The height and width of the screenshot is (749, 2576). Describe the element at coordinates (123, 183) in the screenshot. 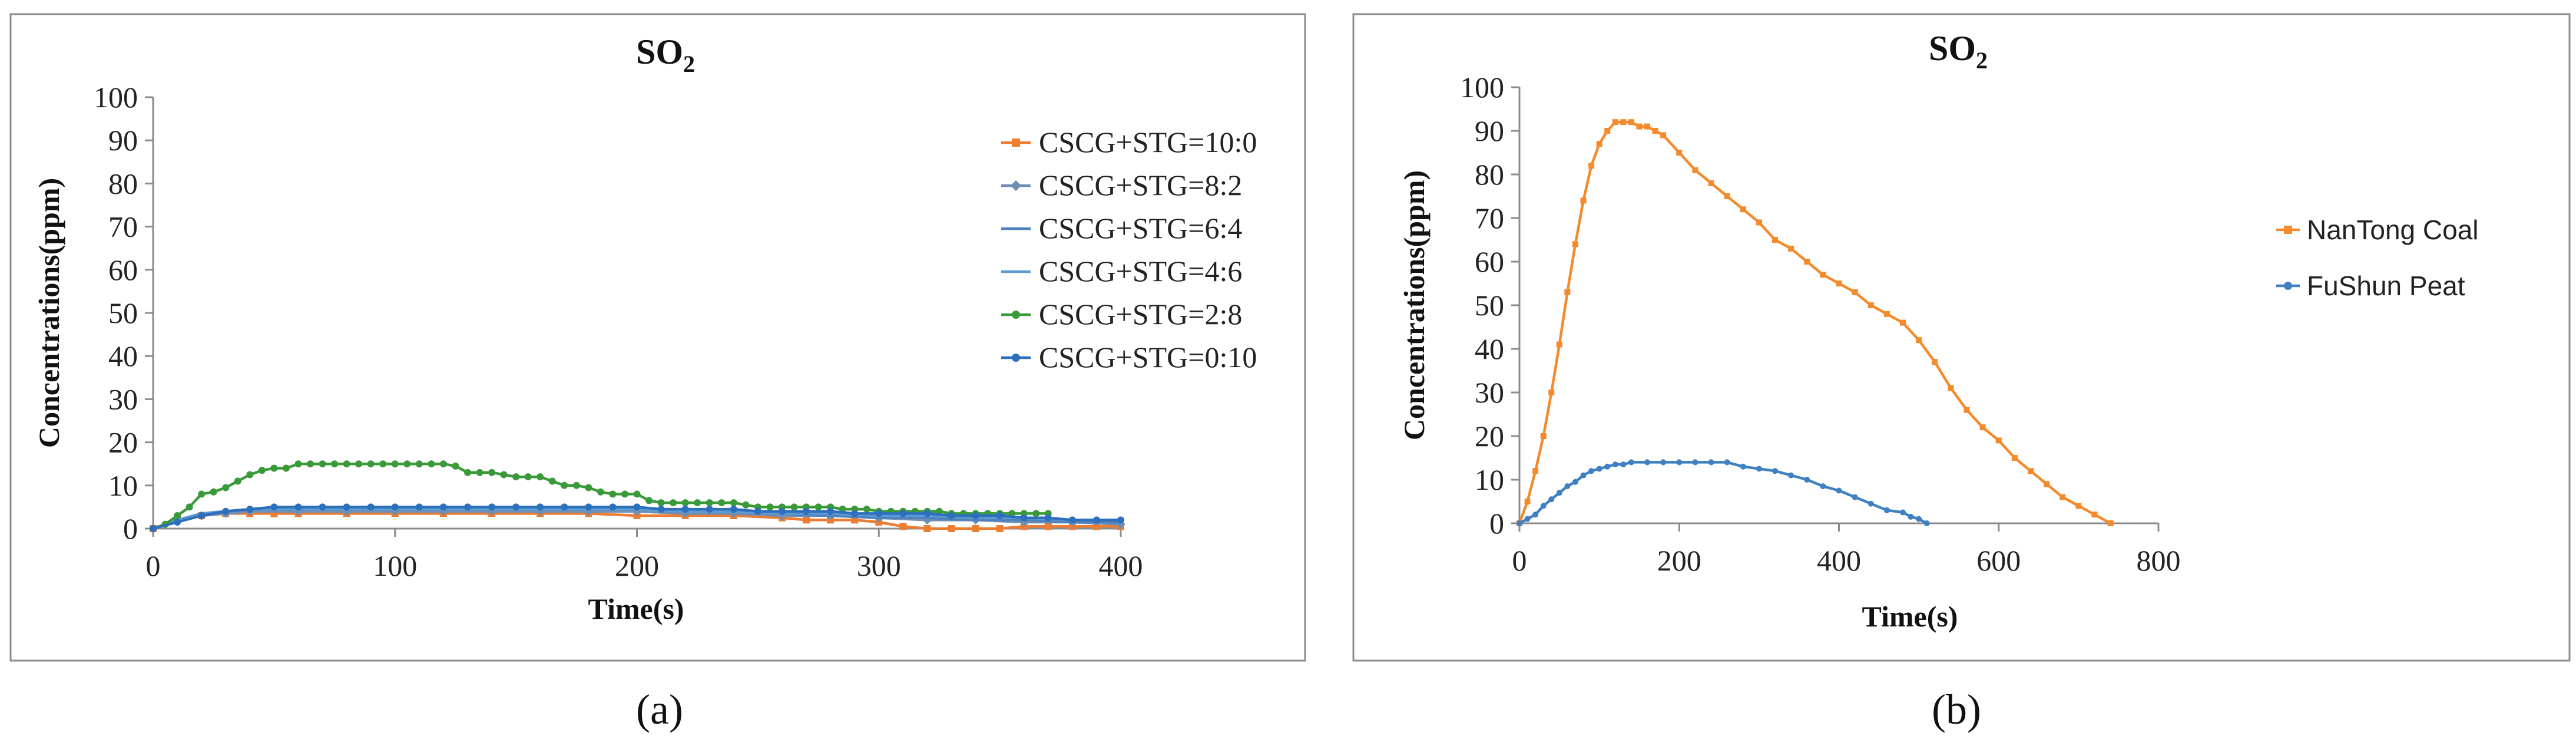

I see `panel-a-ytick-label: 80` at that location.